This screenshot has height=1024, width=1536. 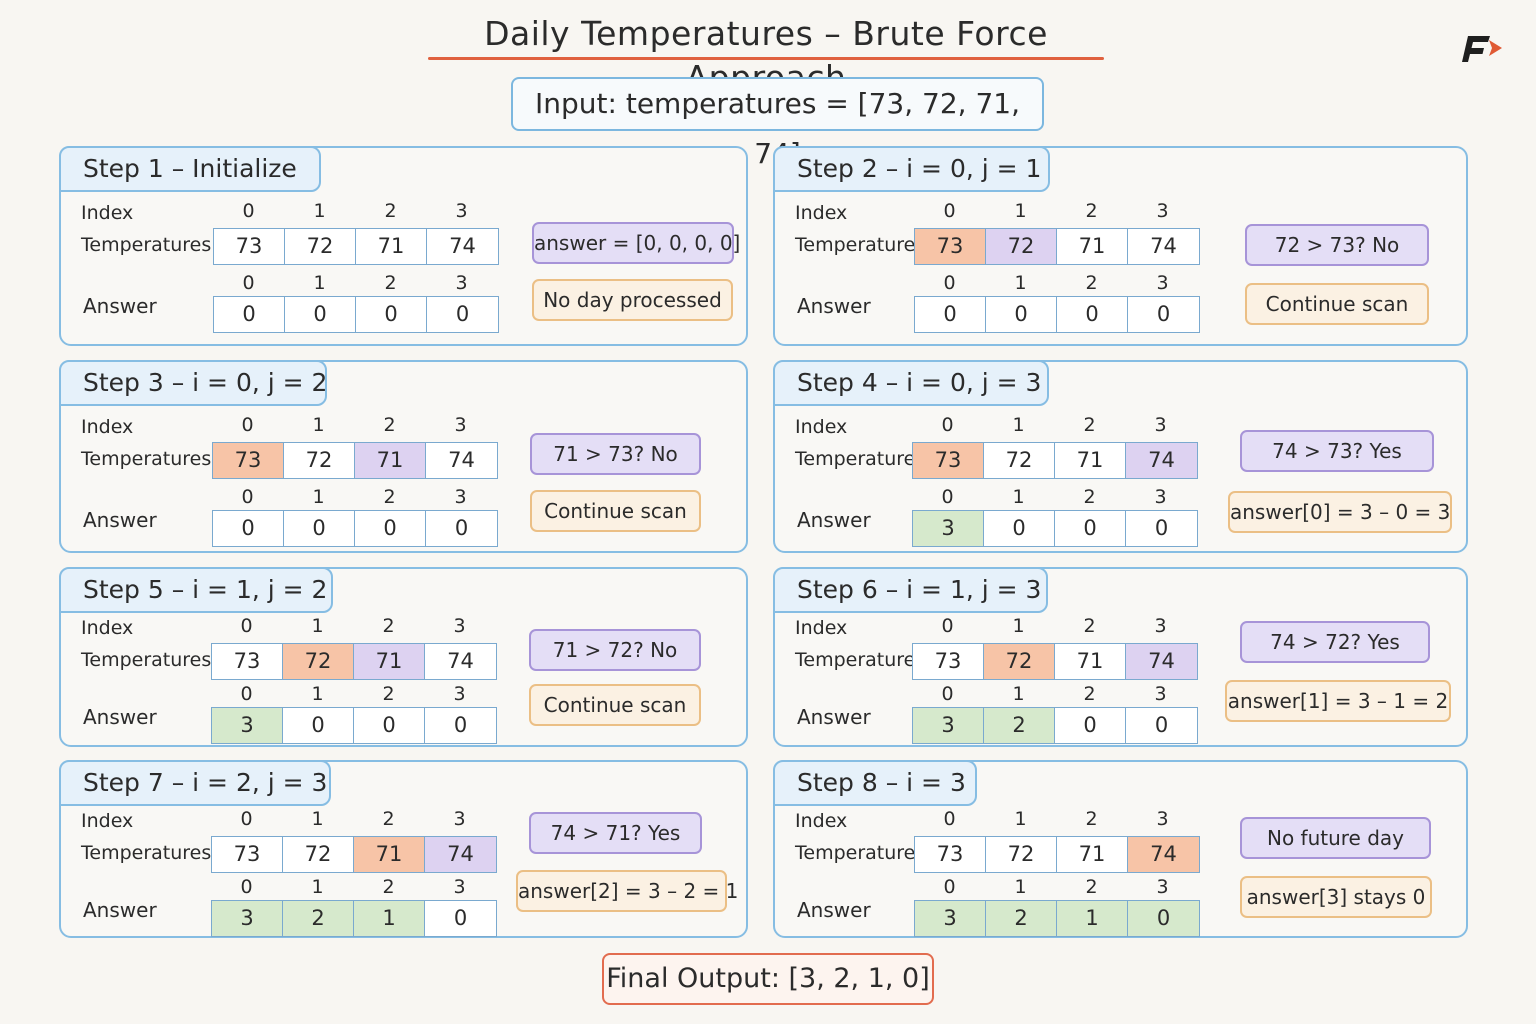 What do you see at coordinates (768, 979) in the screenshot?
I see `final-output-box: Final Output: [3, 2, 1, 0]` at bounding box center [768, 979].